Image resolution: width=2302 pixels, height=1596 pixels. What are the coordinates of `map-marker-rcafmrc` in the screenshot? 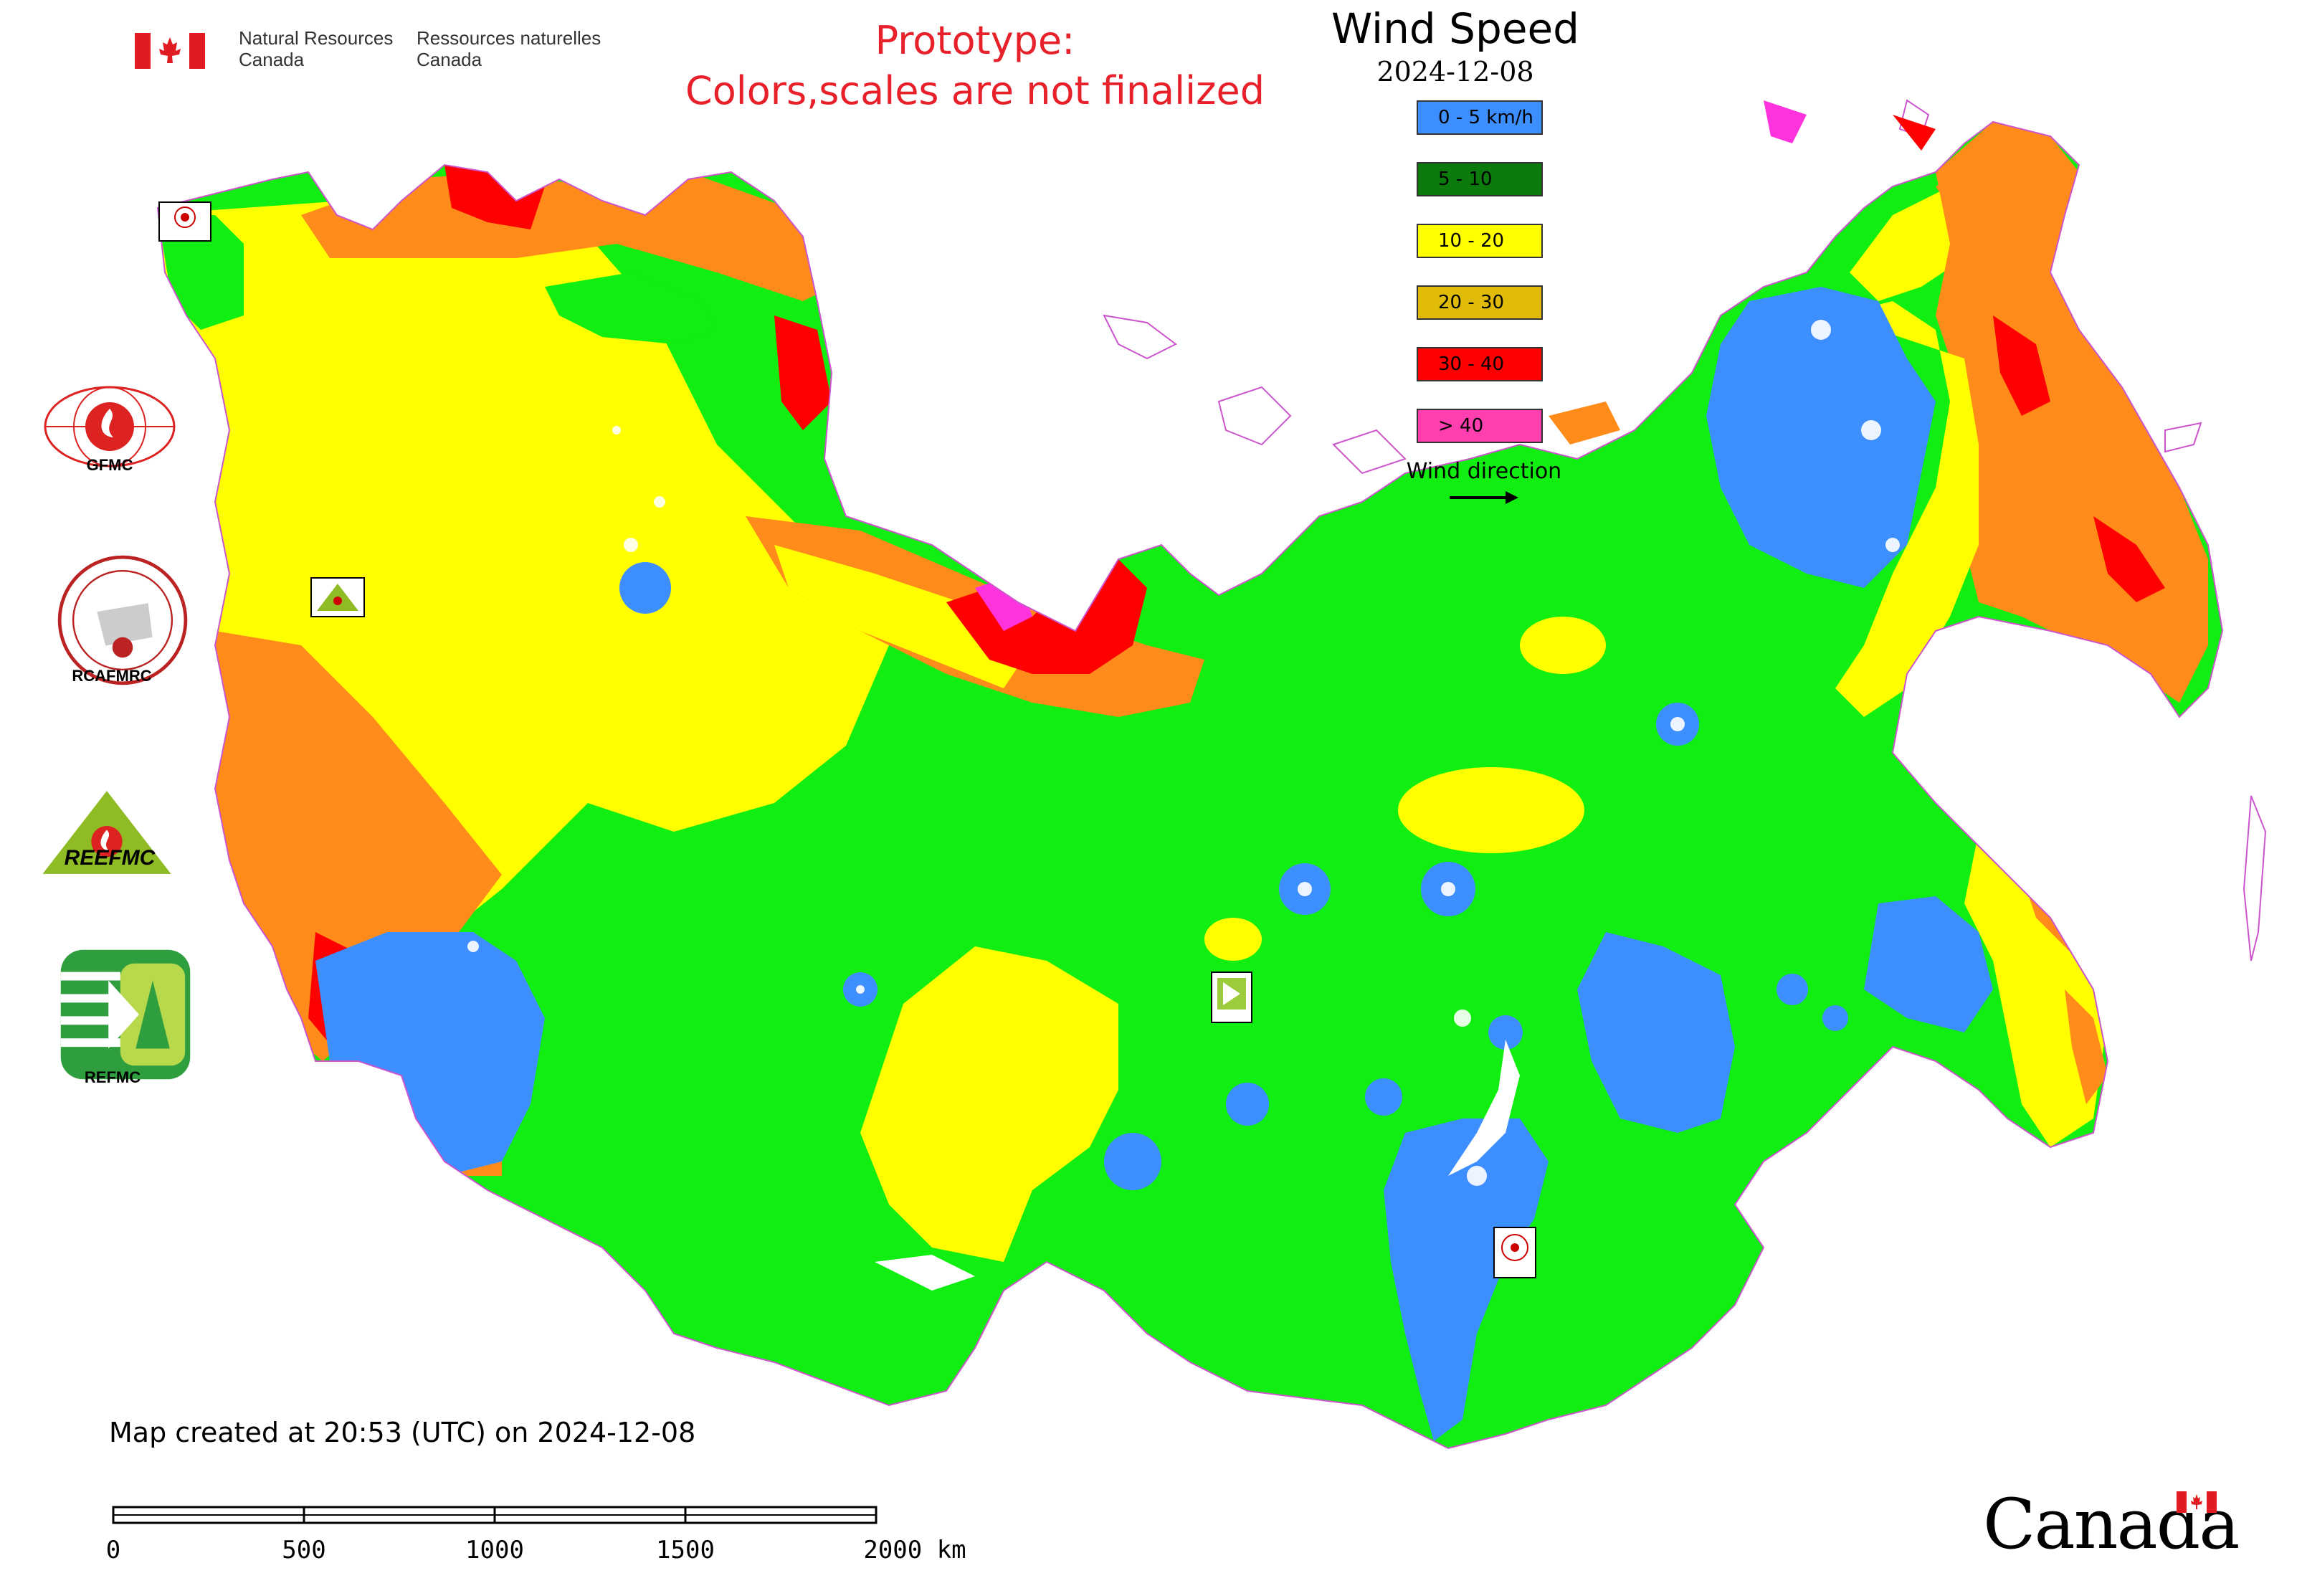 It's located at (1514, 1252).